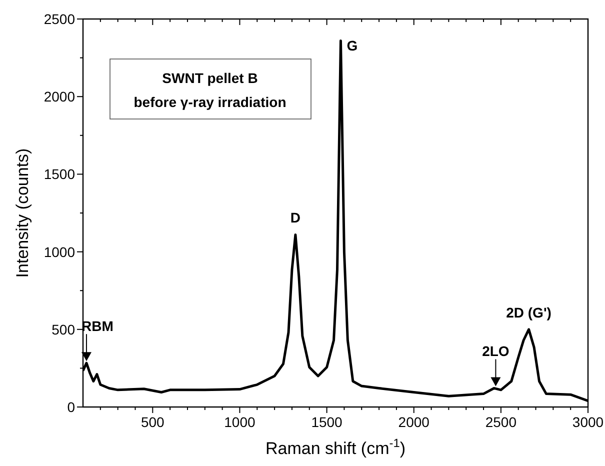  Describe the element at coordinates (240, 422) in the screenshot. I see `x-tick-label: 1000` at that location.